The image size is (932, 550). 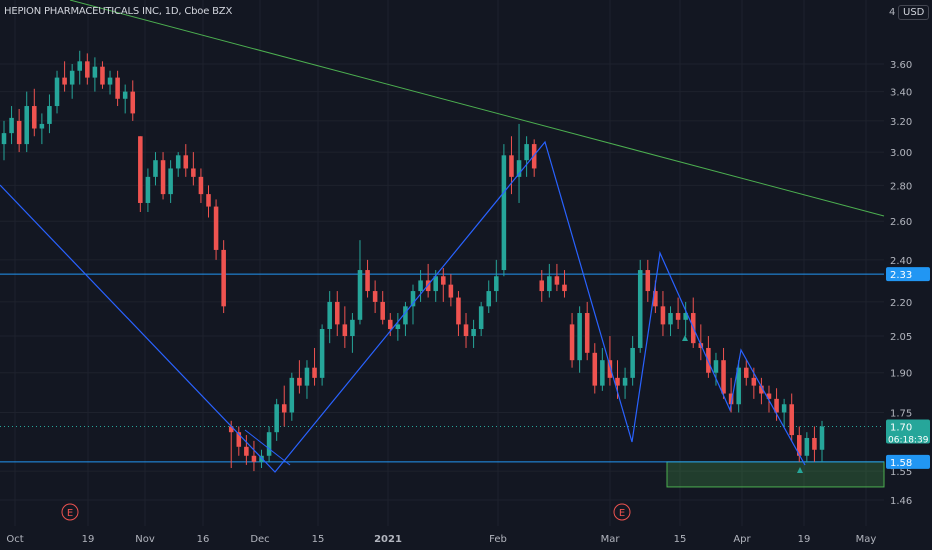 What do you see at coordinates (908, 431) in the screenshot?
I see `current-price-label-bg` at bounding box center [908, 431].